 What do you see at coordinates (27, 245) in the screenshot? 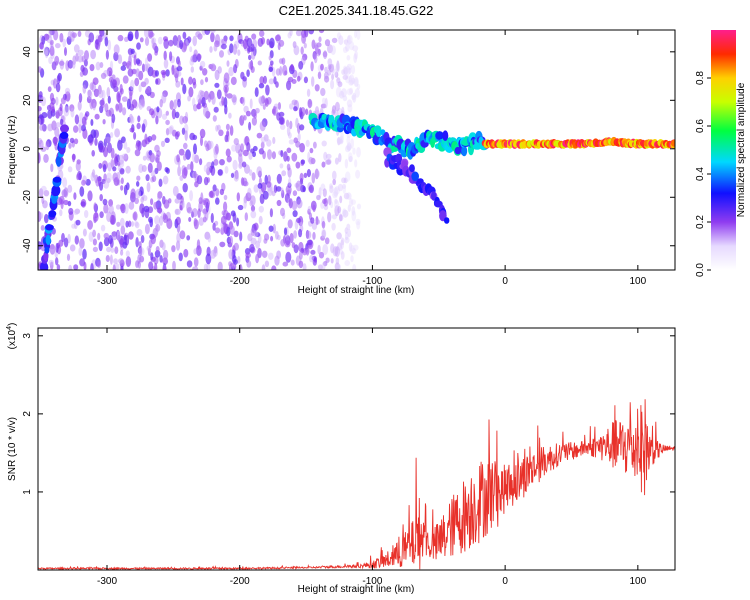
I see `spectrogram-y-tick-label: -40` at bounding box center [27, 245].